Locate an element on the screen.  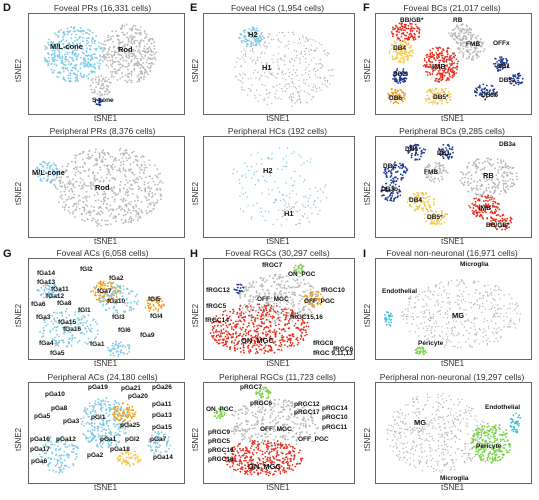
cluster-label: fGa11 is located at coordinates (60, 289).